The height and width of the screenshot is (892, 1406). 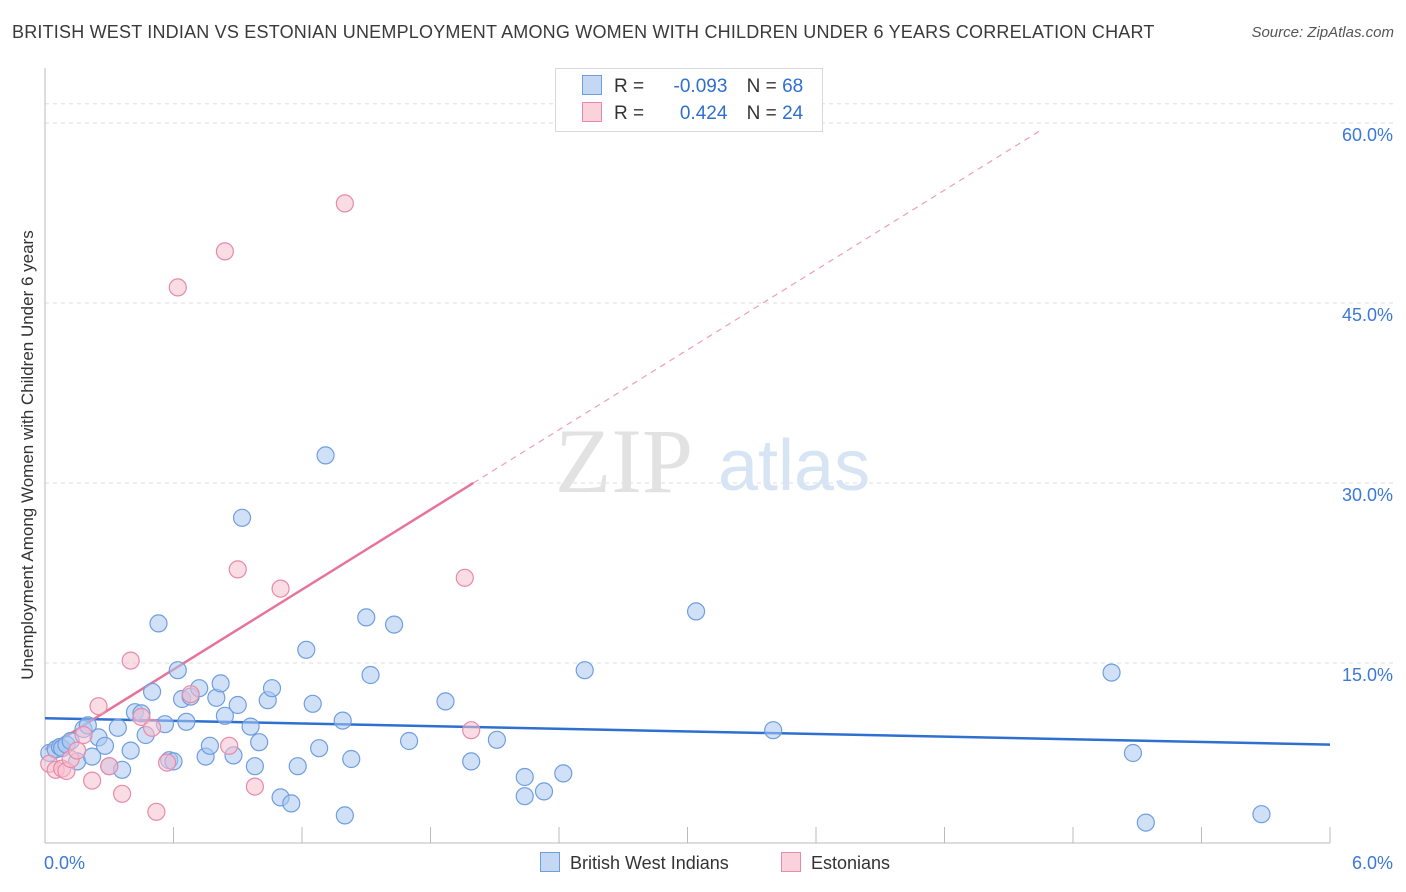 I want to click on legend-swatch-pink, so click(x=592, y=112).